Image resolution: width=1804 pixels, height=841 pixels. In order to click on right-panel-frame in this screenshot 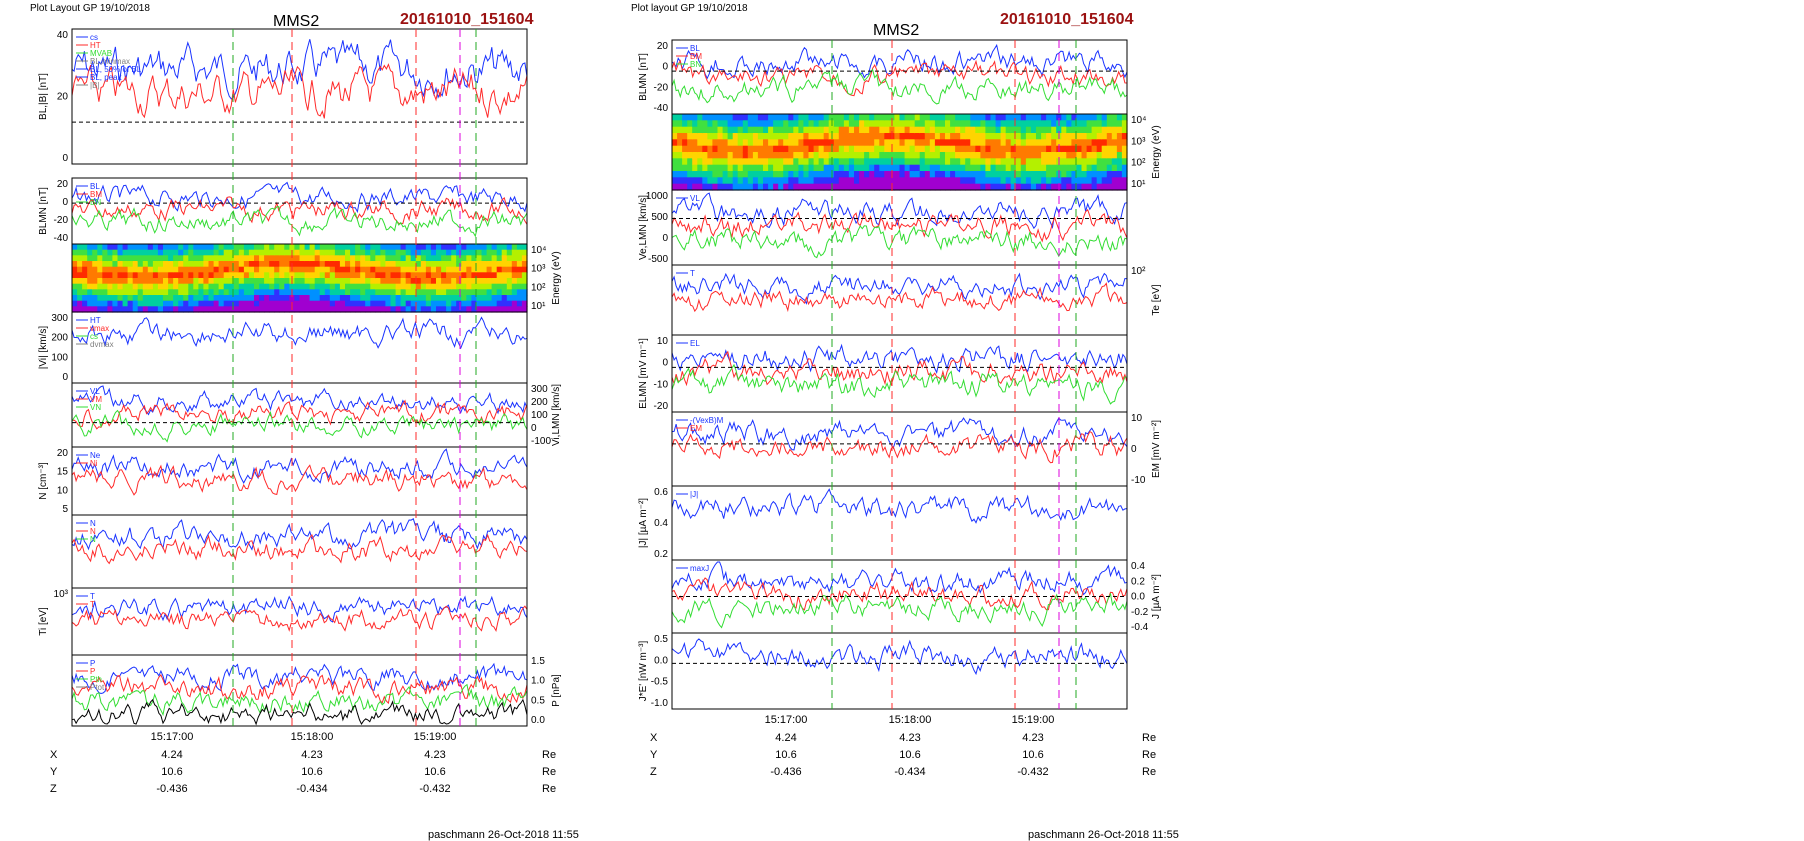, I will do `click(899, 77)`.